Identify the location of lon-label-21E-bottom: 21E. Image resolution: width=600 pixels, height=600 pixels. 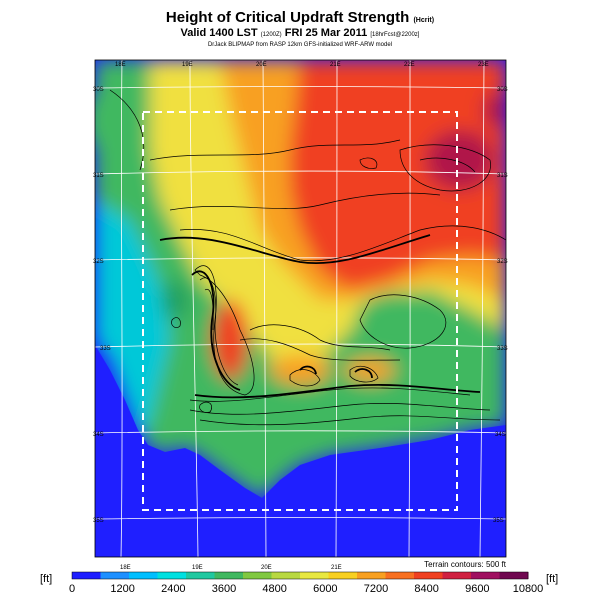
(336, 568).